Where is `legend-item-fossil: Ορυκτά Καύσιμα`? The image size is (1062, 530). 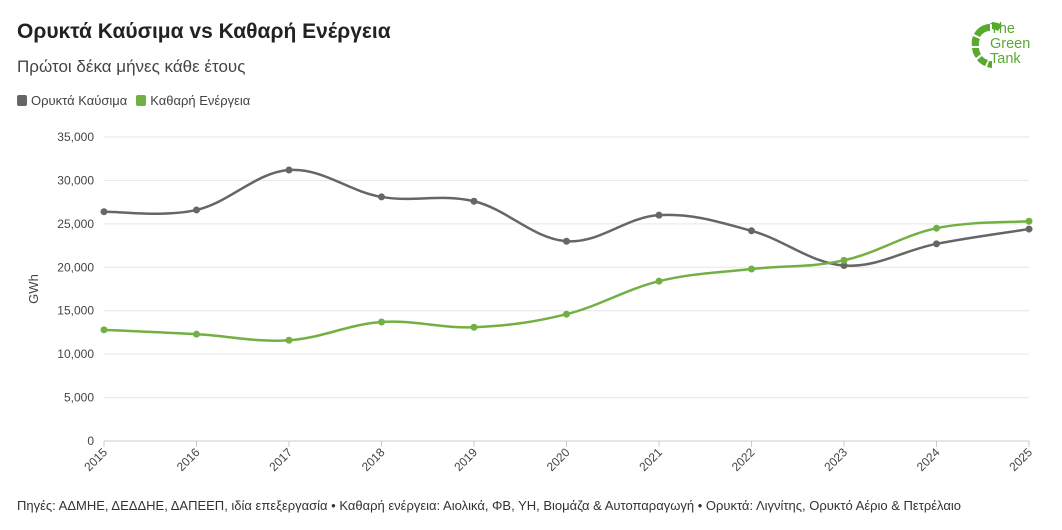
legend-item-fossil: Ορυκτά Καύσιμα is located at coordinates (72, 100).